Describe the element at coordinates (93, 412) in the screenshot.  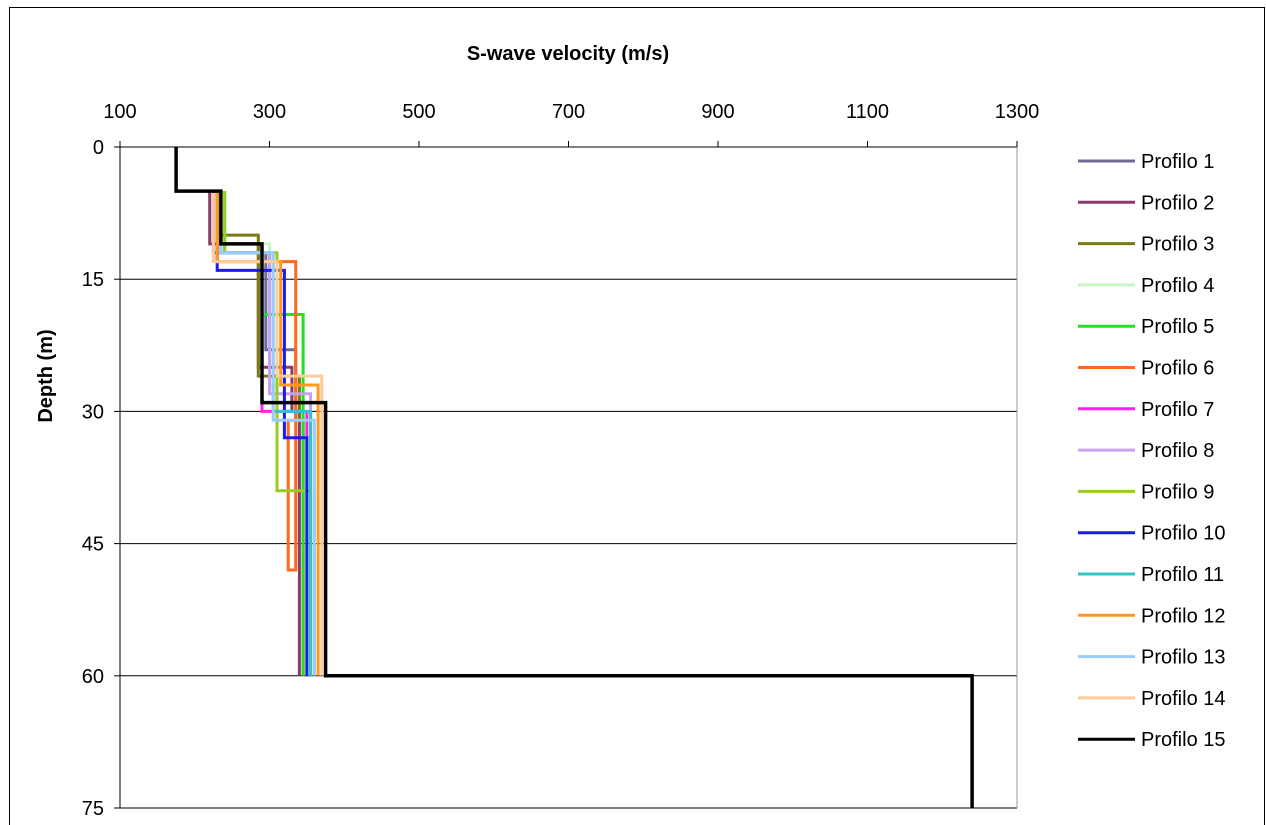
I see `y-tick-label: 30` at that location.